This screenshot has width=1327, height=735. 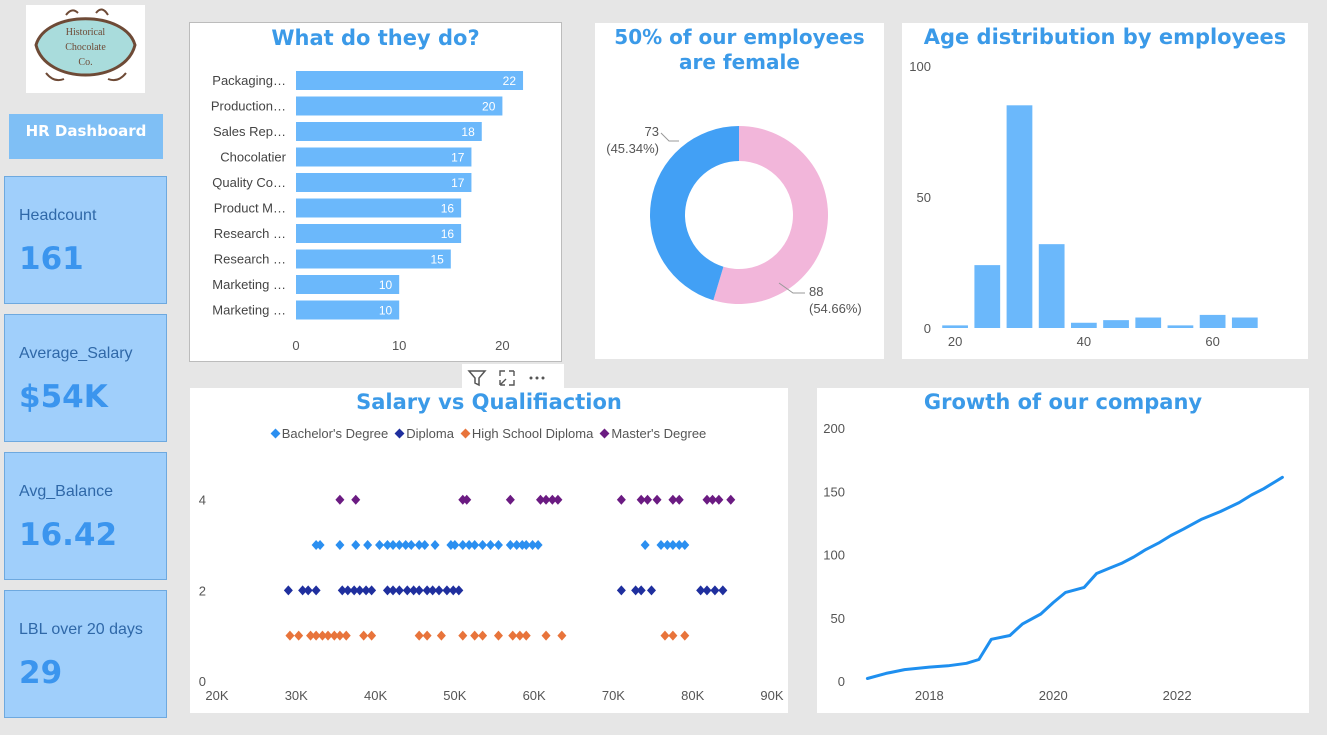 I want to click on role-bar-value: 15, so click(x=437, y=260).